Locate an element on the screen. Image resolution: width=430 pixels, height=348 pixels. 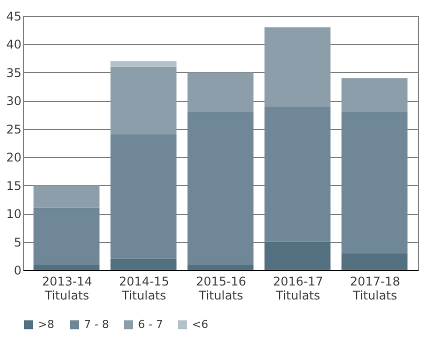
x-tick-label: 2014-15 Titulats is located at coordinates (144, 288).